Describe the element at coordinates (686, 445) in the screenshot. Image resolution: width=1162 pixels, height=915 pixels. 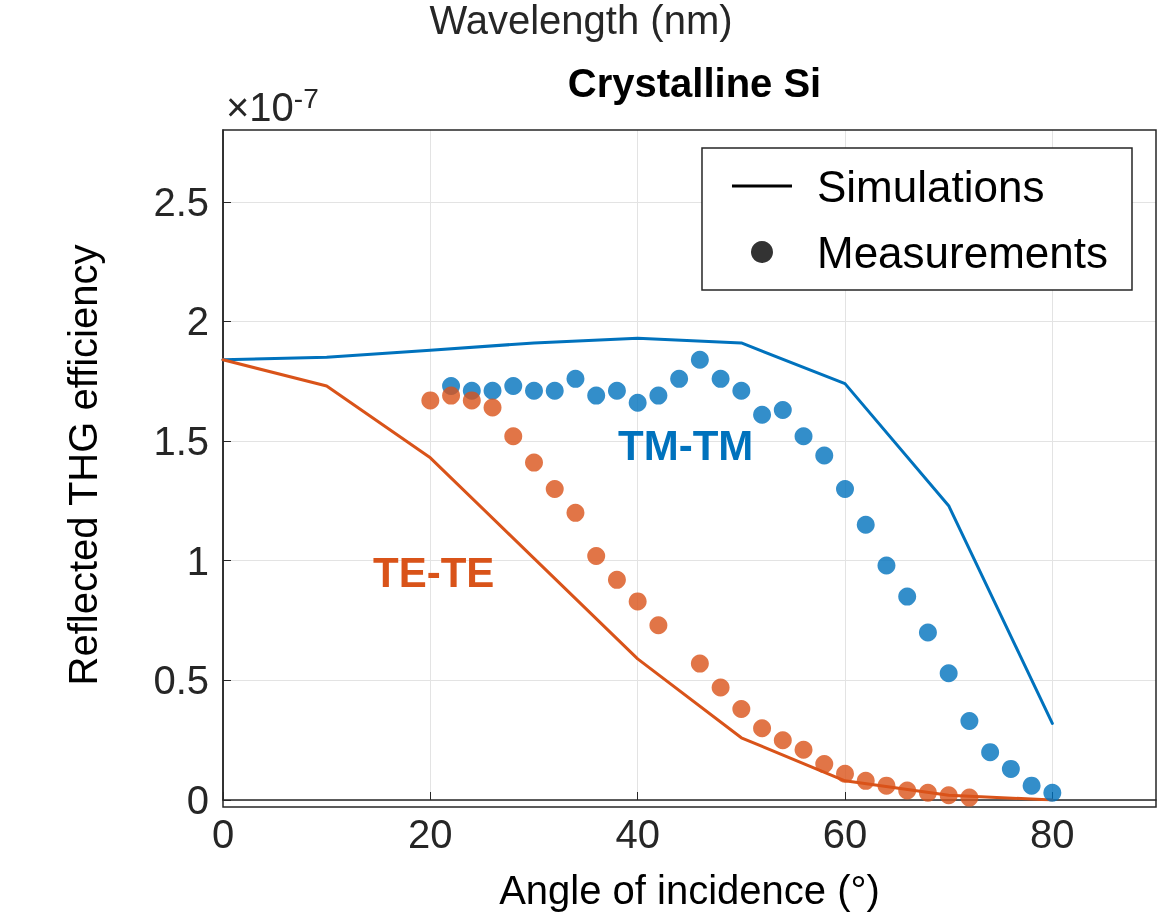
I see `series-label: TM-TM` at that location.